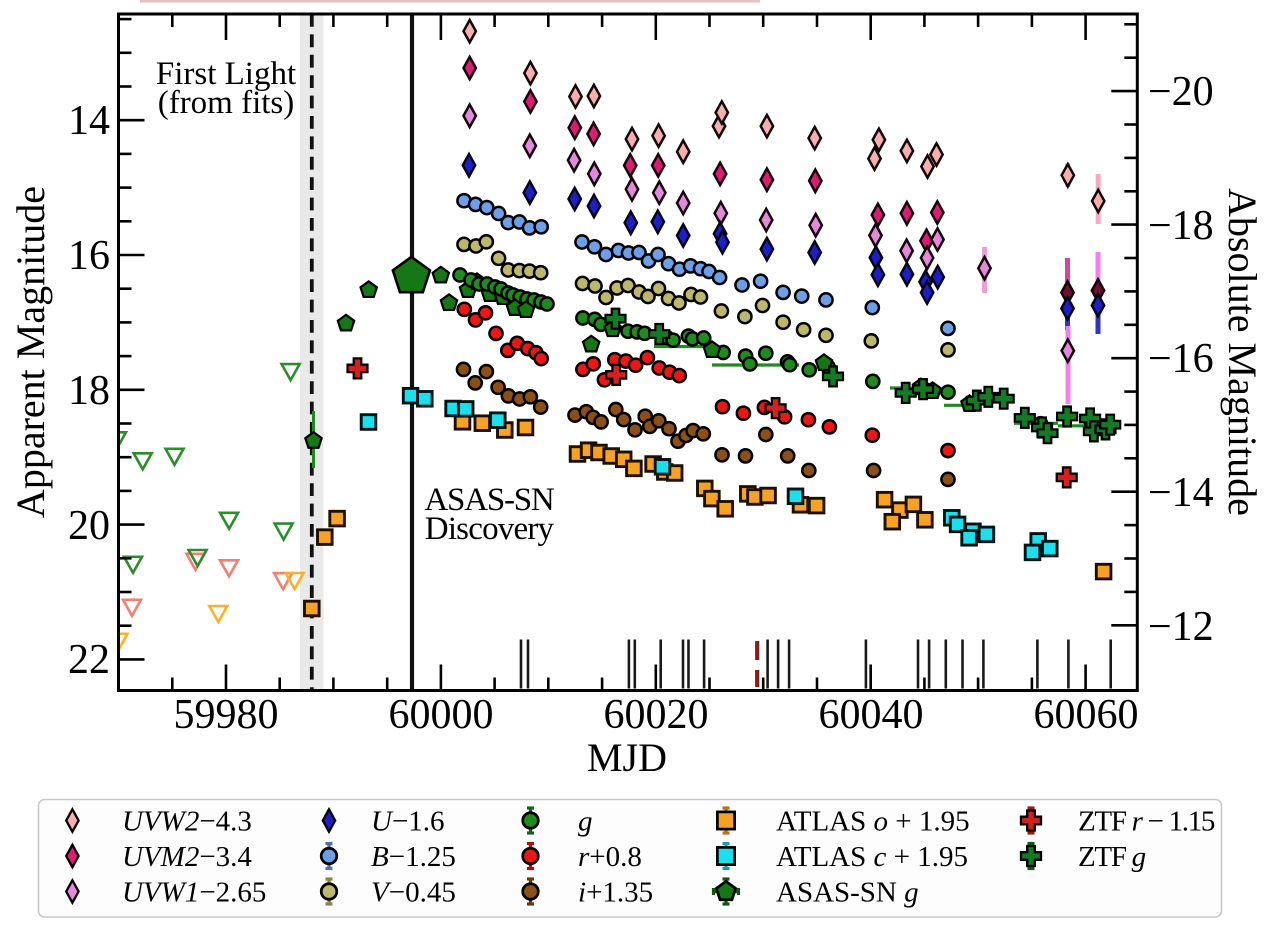  I want to click on svg-text: UVW1−2.65, so click(194, 893).